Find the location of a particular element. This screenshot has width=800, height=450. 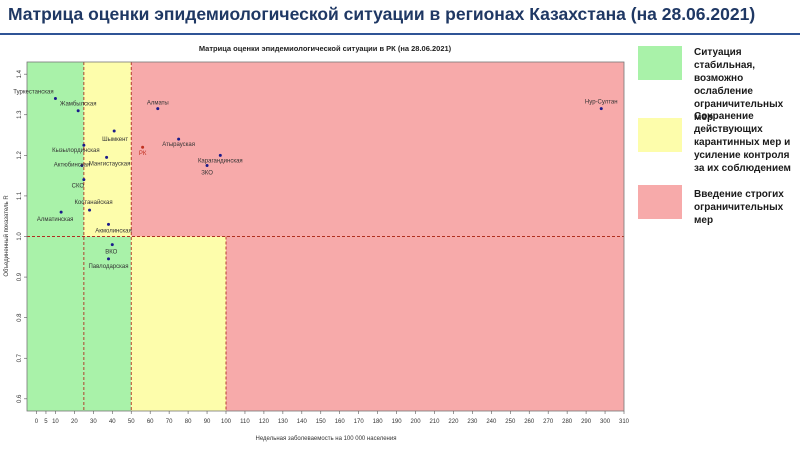

x-tick-label: 260 is located at coordinates (529, 422).